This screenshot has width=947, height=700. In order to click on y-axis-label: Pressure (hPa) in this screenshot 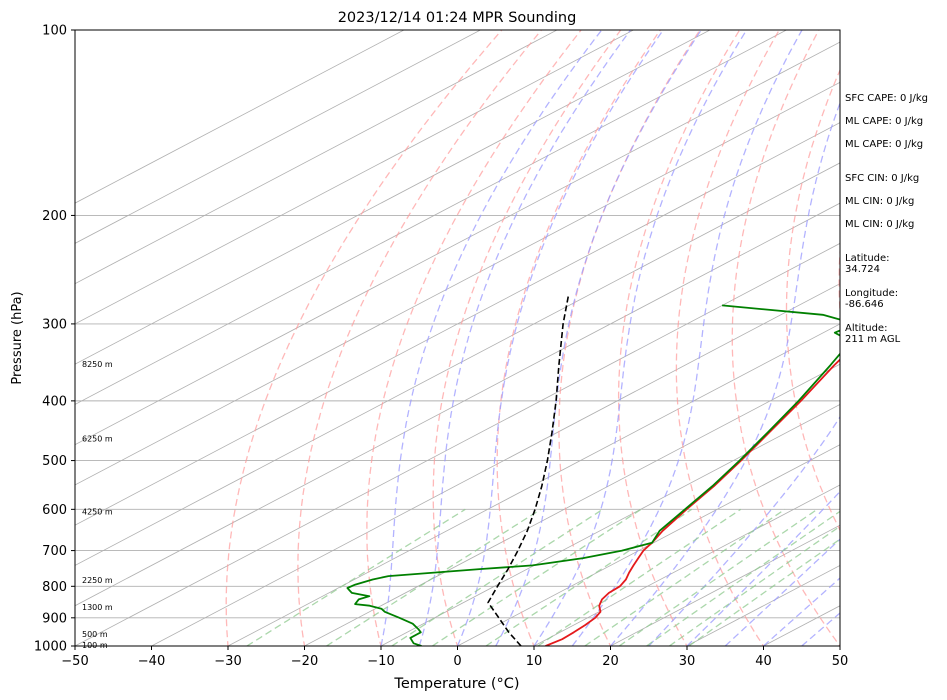, I will do `click(17, 337)`.